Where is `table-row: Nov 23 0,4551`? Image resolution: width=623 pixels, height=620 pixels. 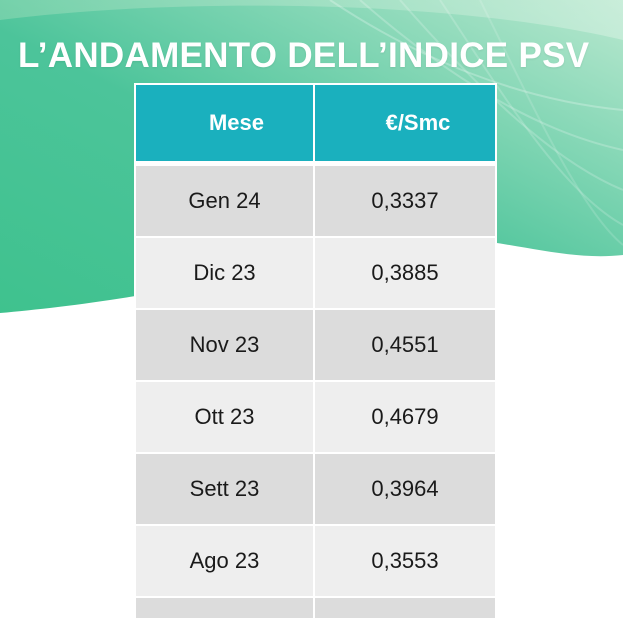 table-row: Nov 23 0,4551 is located at coordinates (315, 345).